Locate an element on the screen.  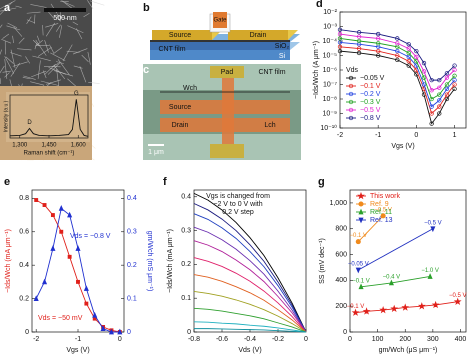
legend-label: −0.05 V is located at coordinates (372, 78).